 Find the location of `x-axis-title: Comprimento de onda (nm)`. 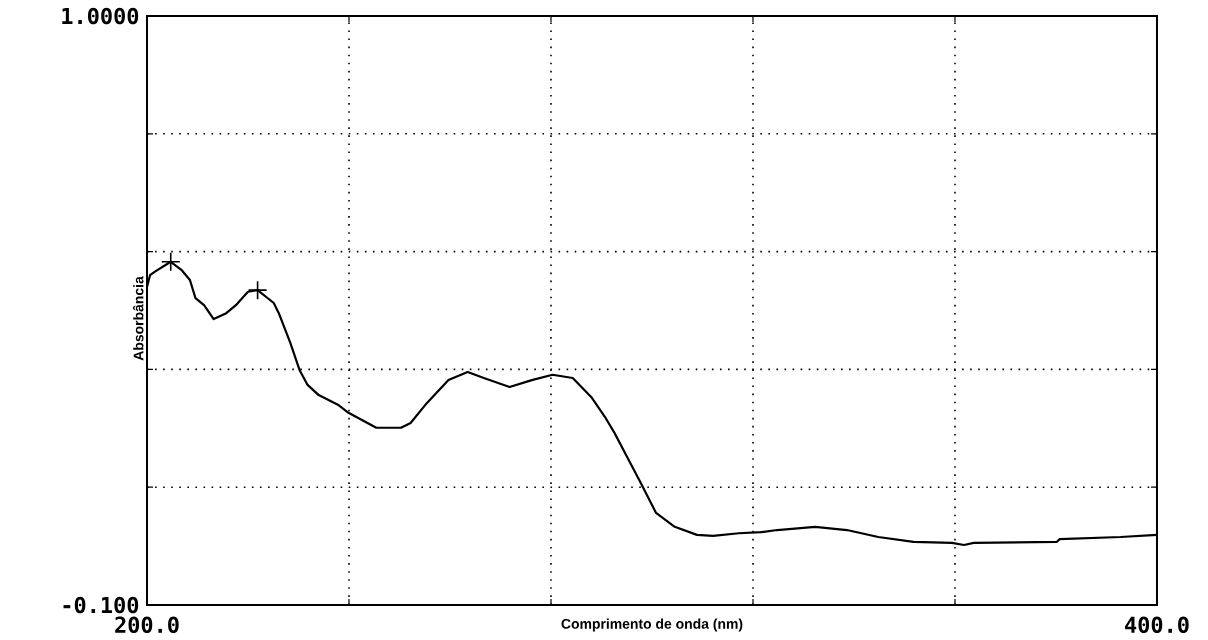

x-axis-title: Comprimento de onda (nm) is located at coordinates (652, 625).